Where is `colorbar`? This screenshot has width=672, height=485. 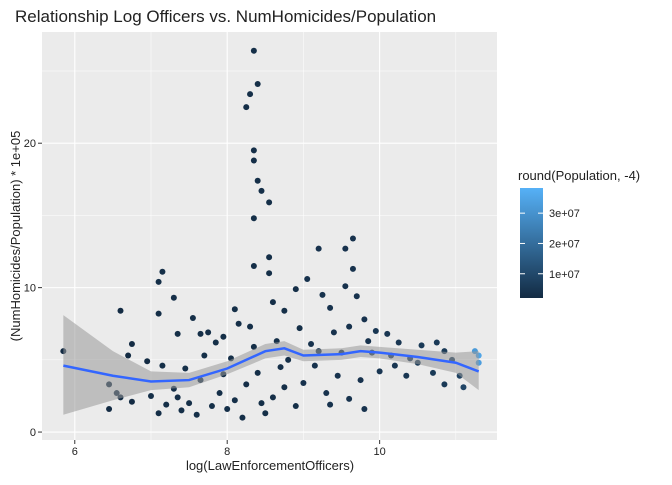
colorbar is located at coordinates (531, 243).